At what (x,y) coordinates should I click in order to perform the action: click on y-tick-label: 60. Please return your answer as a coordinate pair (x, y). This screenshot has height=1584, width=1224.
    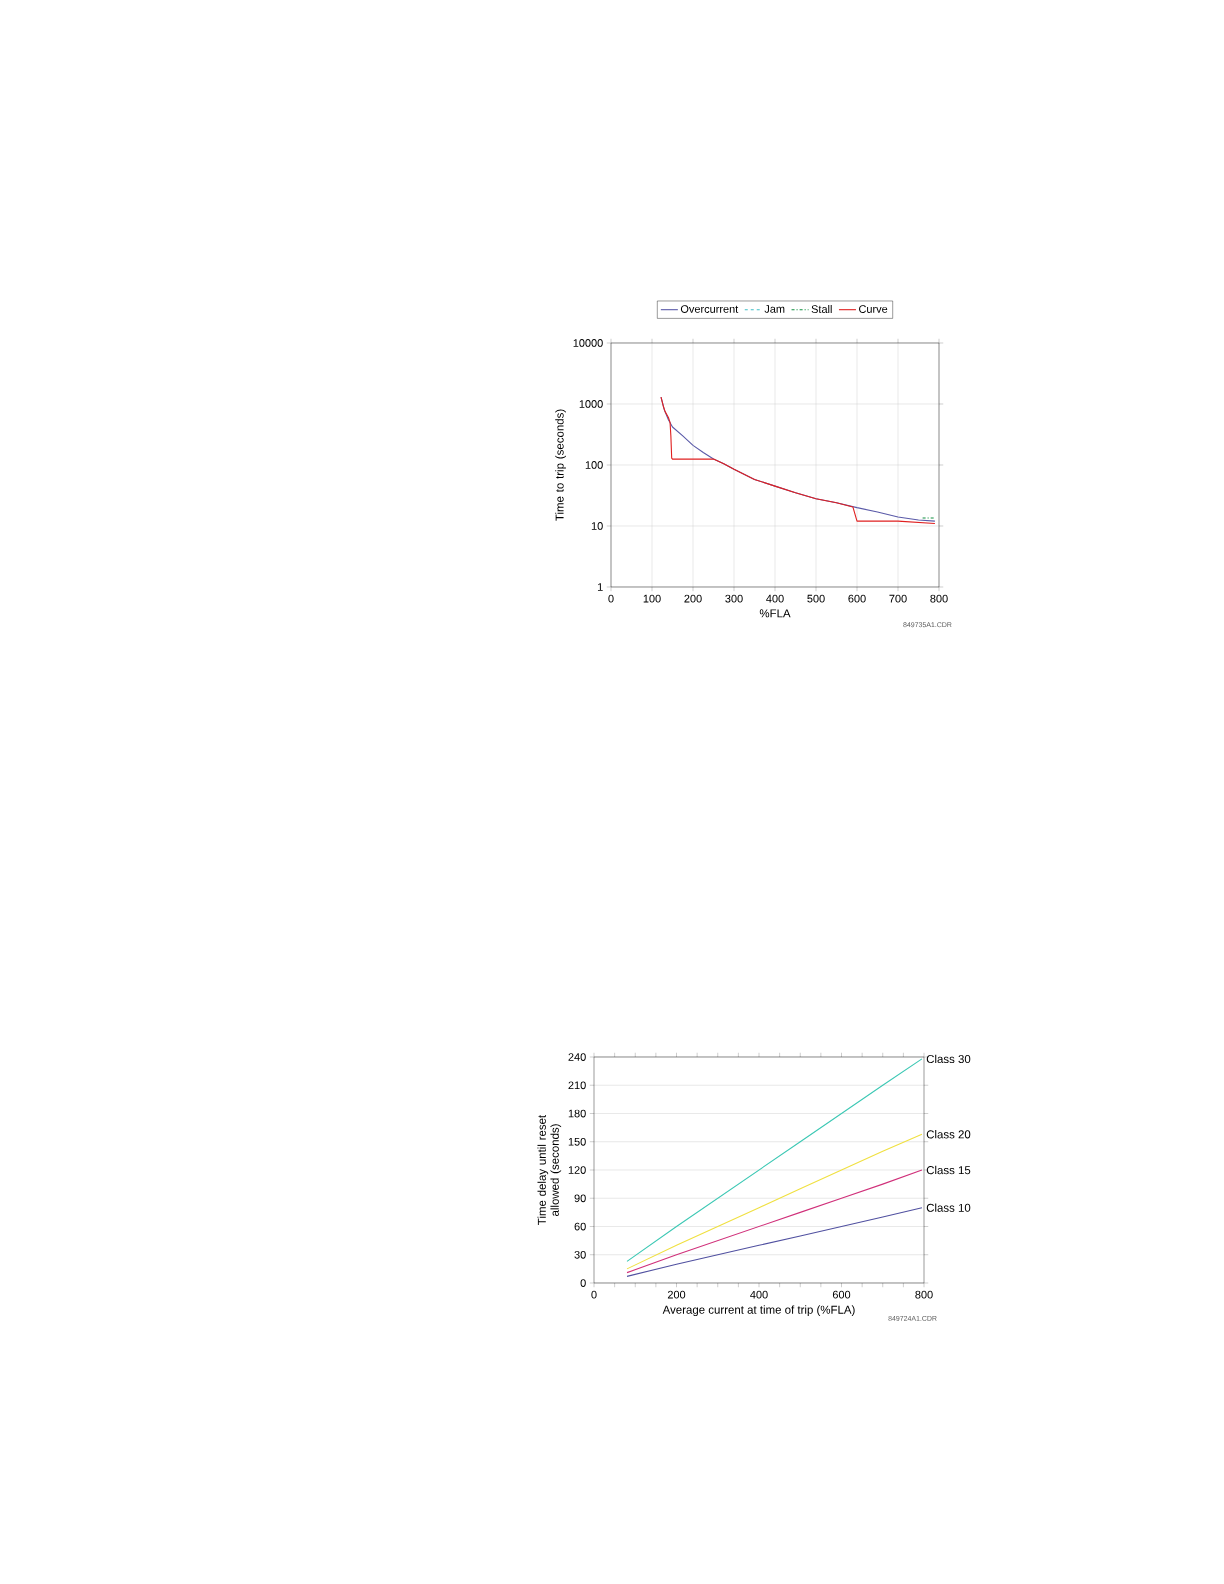
    Looking at the image, I should click on (580, 1226).